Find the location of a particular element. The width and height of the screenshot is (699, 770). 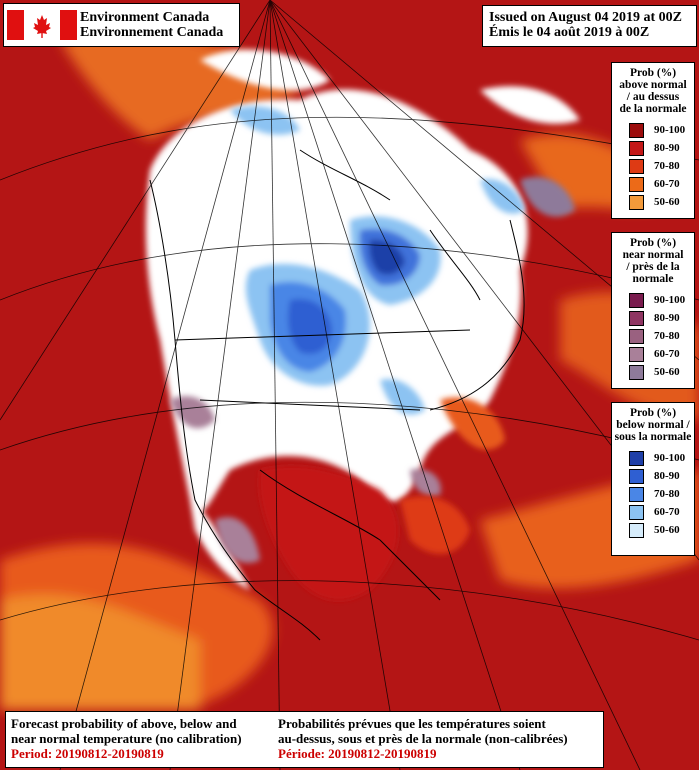

legend-title-line: de la normale is located at coordinates (653, 109).